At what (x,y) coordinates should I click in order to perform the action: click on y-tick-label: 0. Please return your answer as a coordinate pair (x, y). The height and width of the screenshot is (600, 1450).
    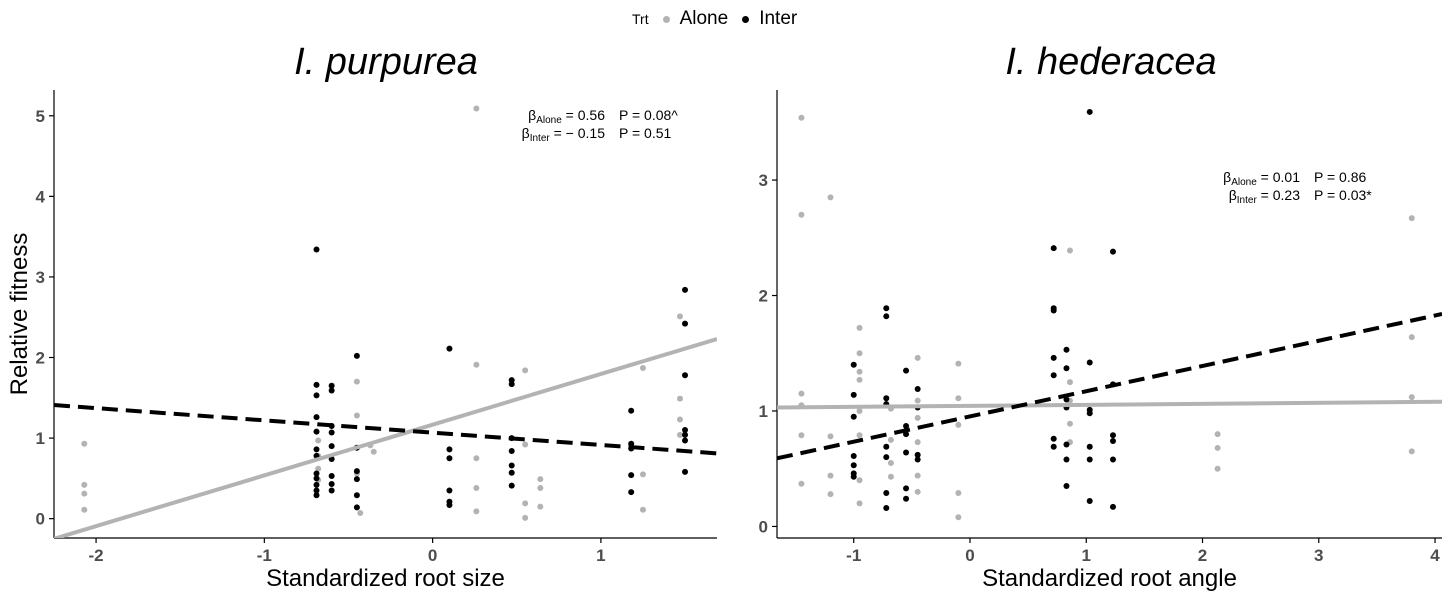
    Looking at the image, I should click on (40, 519).